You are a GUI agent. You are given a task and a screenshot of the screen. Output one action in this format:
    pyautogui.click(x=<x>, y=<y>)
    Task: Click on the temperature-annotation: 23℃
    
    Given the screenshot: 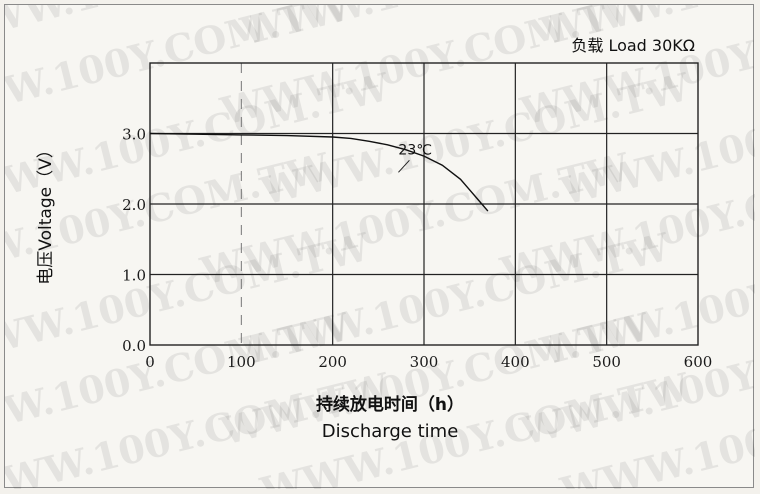 What is the action you would take?
    pyautogui.click(x=415, y=151)
    